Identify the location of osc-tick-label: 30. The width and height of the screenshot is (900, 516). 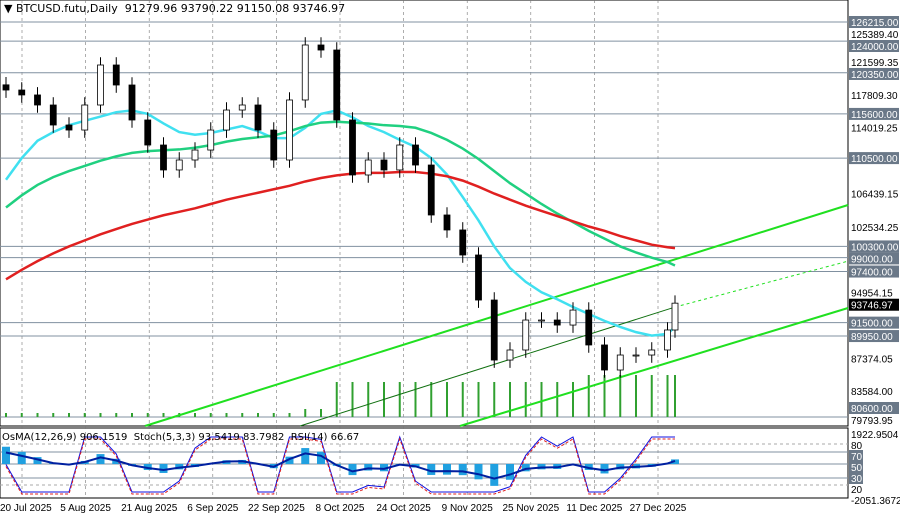
(857, 479).